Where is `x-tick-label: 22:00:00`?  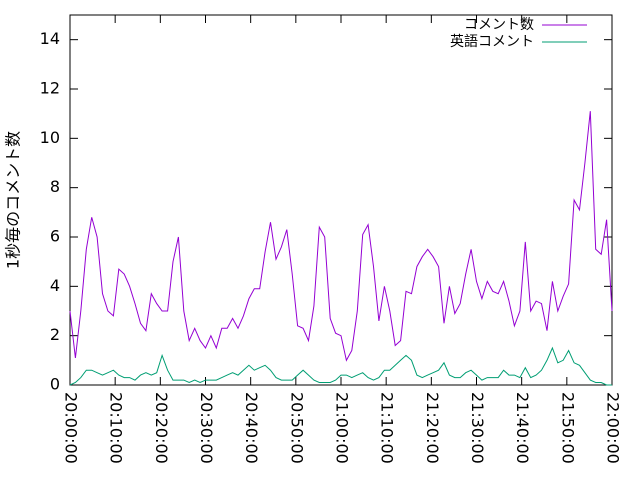
x-tick-label: 22:00:00 is located at coordinates (613, 428).